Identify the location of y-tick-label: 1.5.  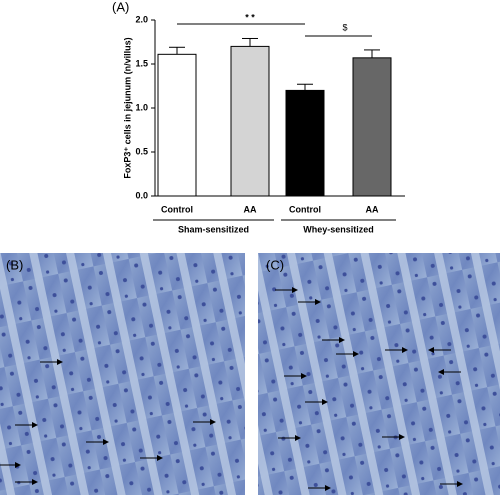
(141, 63).